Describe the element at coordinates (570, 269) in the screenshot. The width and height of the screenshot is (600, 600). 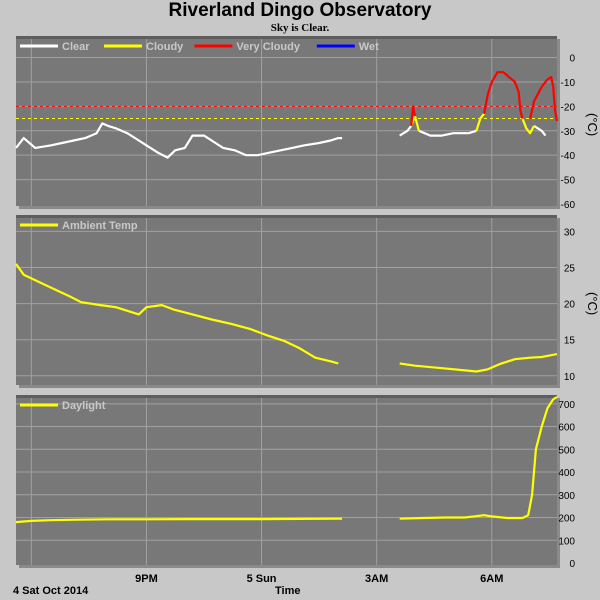
I see `y-tick-label: 25` at that location.